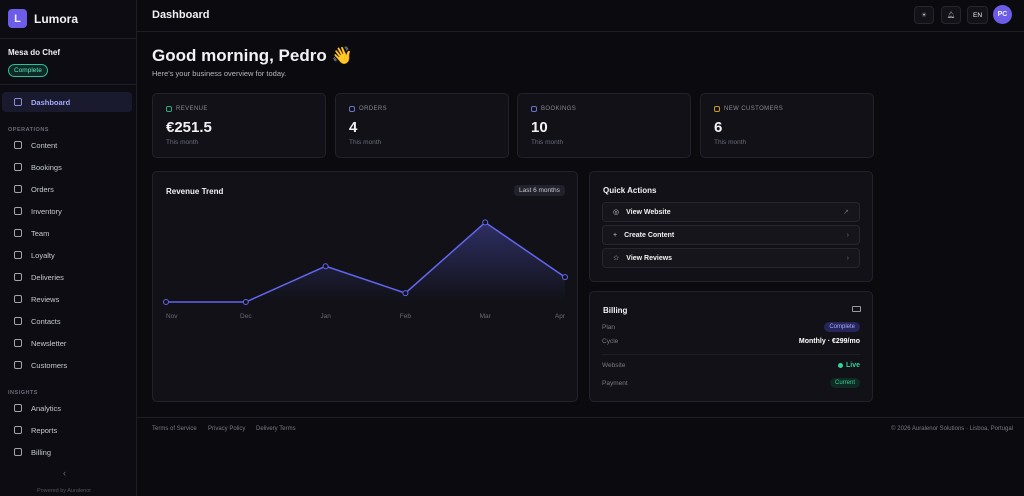 The width and height of the screenshot is (1024, 496). Describe the element at coordinates (353, 127) in the screenshot. I see `stat-value: 4` at that location.